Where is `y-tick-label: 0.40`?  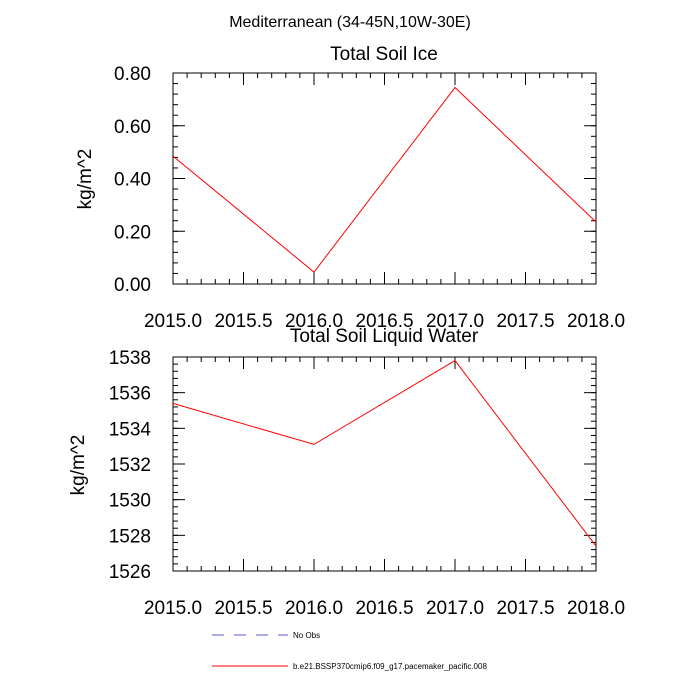
y-tick-label: 0.40 is located at coordinates (132, 180).